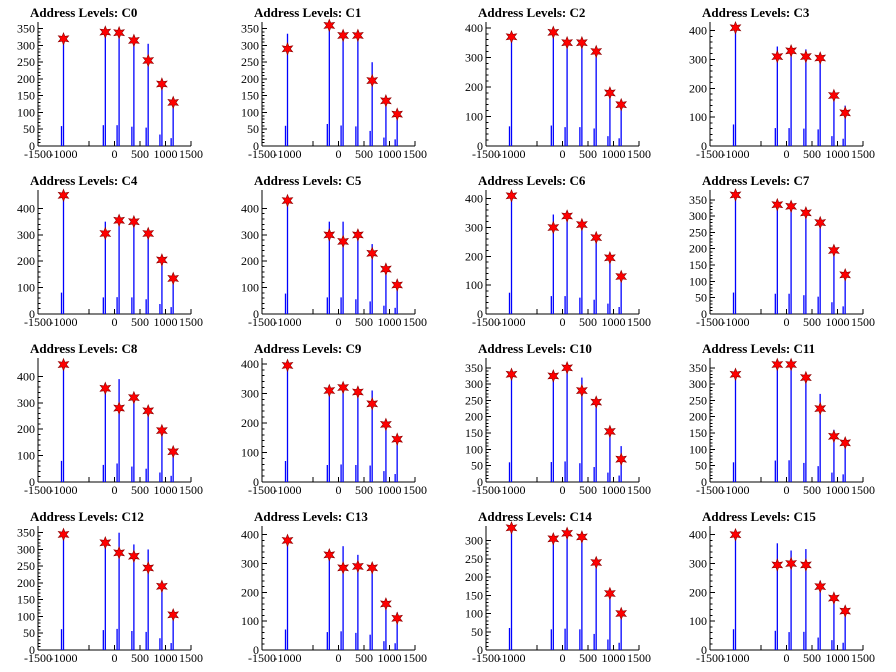 The height and width of the screenshot is (672, 896). What do you see at coordinates (512, 154) in the screenshot?
I see `x-tick-label: -1000` at bounding box center [512, 154].